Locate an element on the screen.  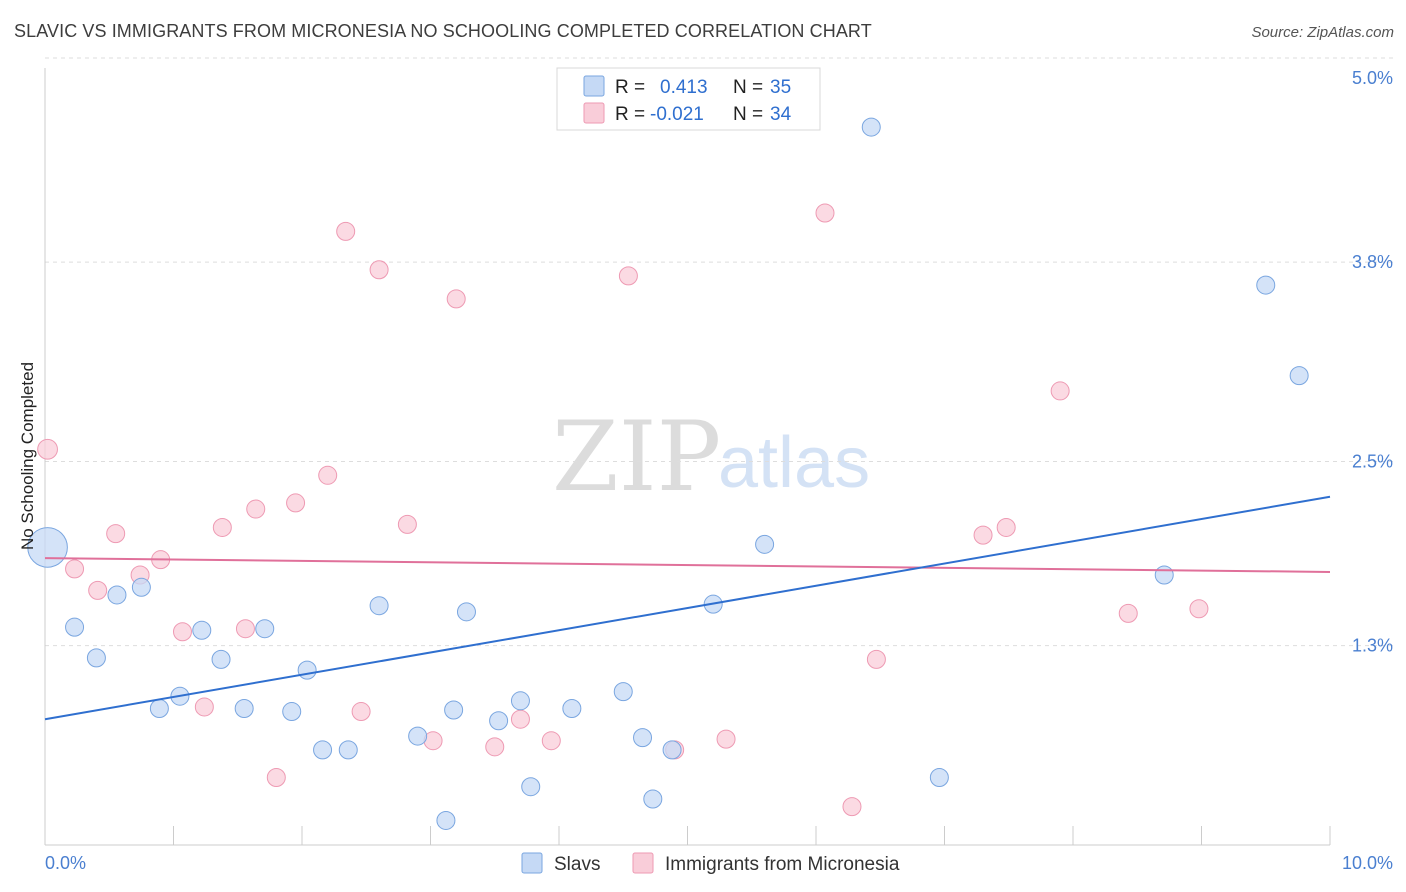
x-tick-label-max: 10.0% is located at coordinates (1367, 863).